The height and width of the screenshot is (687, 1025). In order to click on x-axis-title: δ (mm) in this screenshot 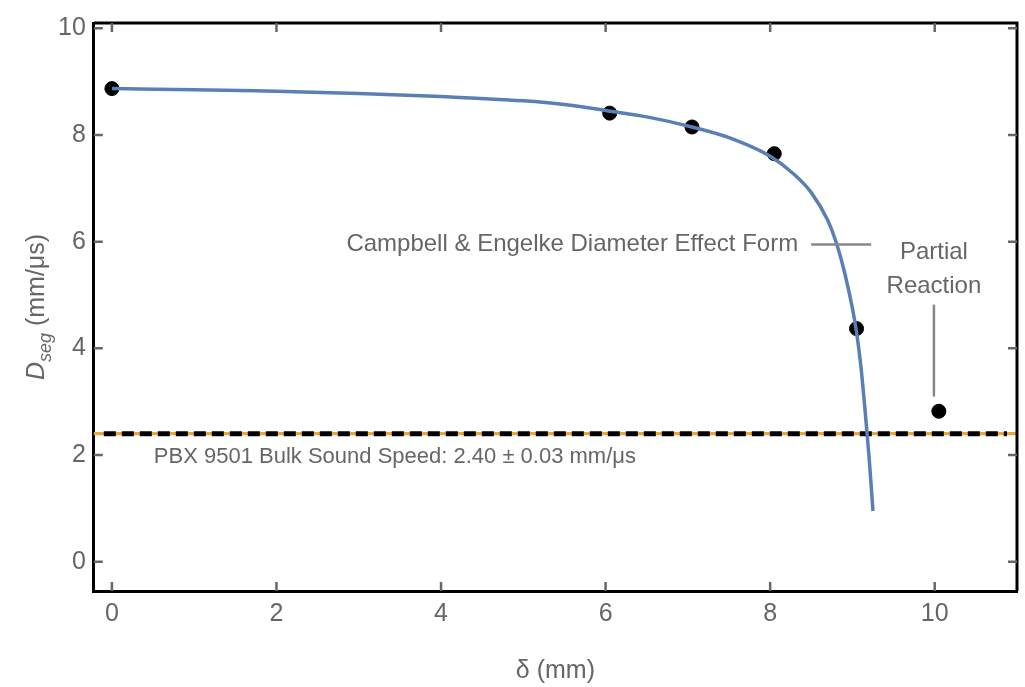, I will do `click(555, 669)`.